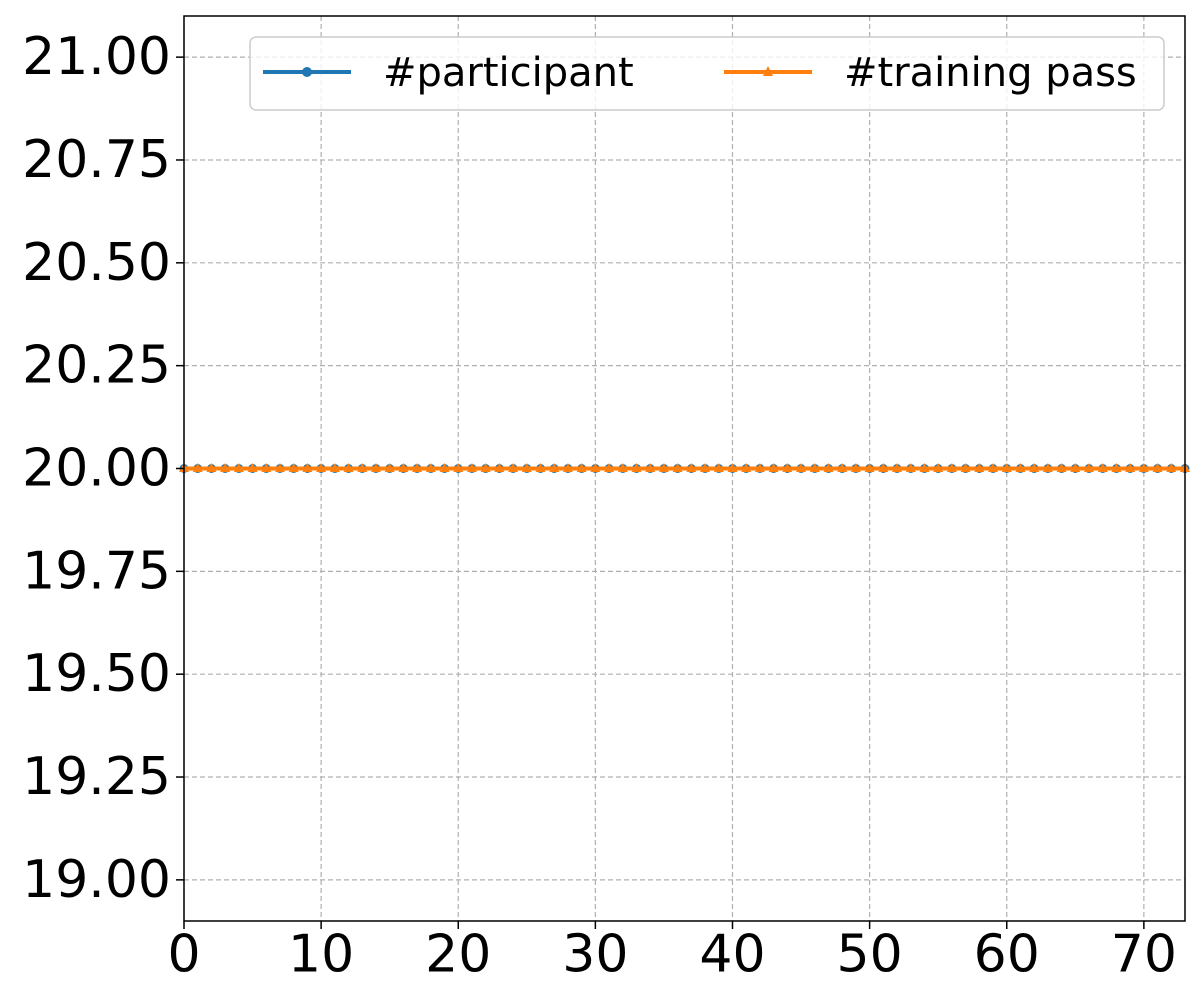 This screenshot has height=1000, width=1200. Describe the element at coordinates (96, 469) in the screenshot. I see `y-tick-label: 20.00` at that location.